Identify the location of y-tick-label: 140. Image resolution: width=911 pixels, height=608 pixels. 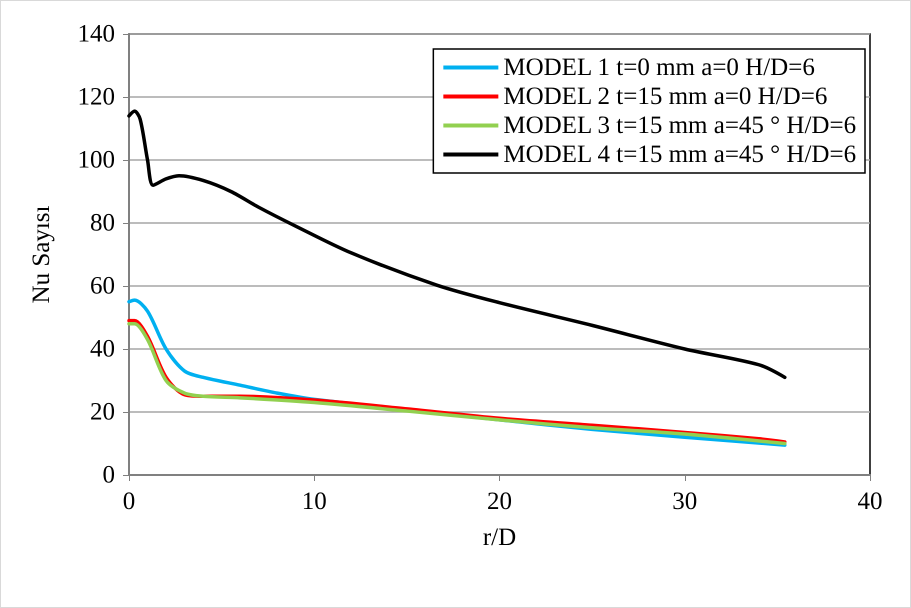
(96, 34).